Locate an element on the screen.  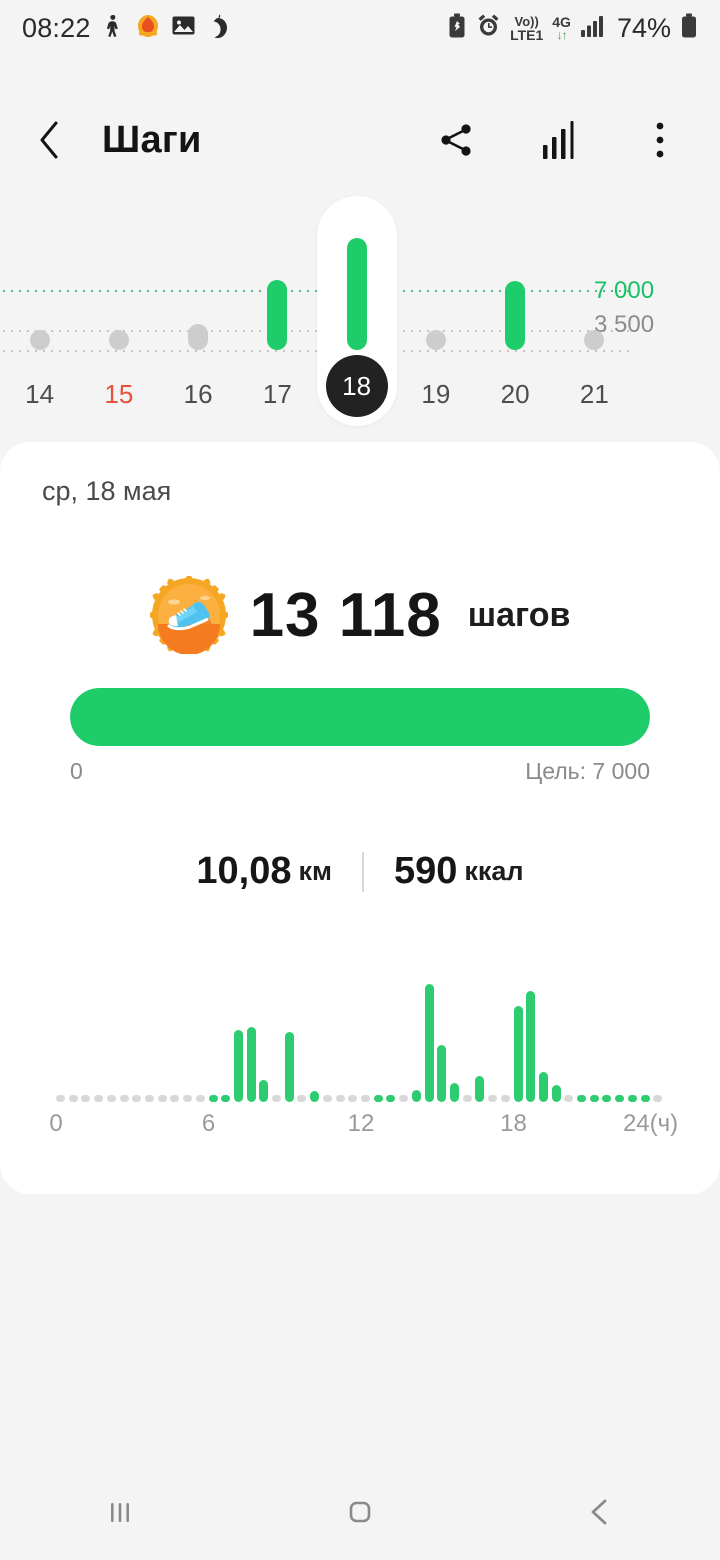
recents-icon is located at coordinates (120, 1512).